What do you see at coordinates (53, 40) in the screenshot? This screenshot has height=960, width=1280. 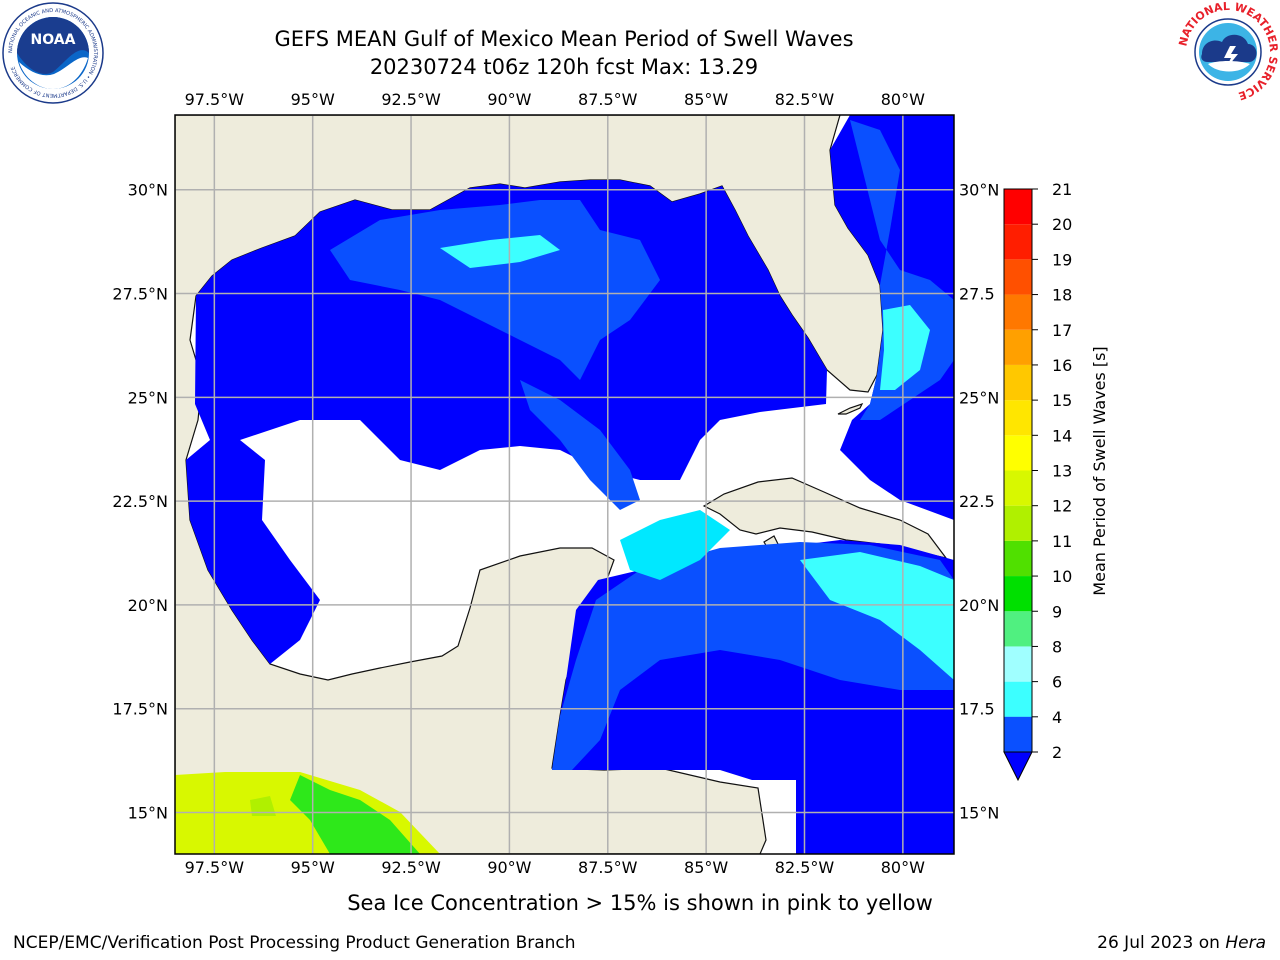 I see `noaa-wordmark: NOAA` at bounding box center [53, 40].